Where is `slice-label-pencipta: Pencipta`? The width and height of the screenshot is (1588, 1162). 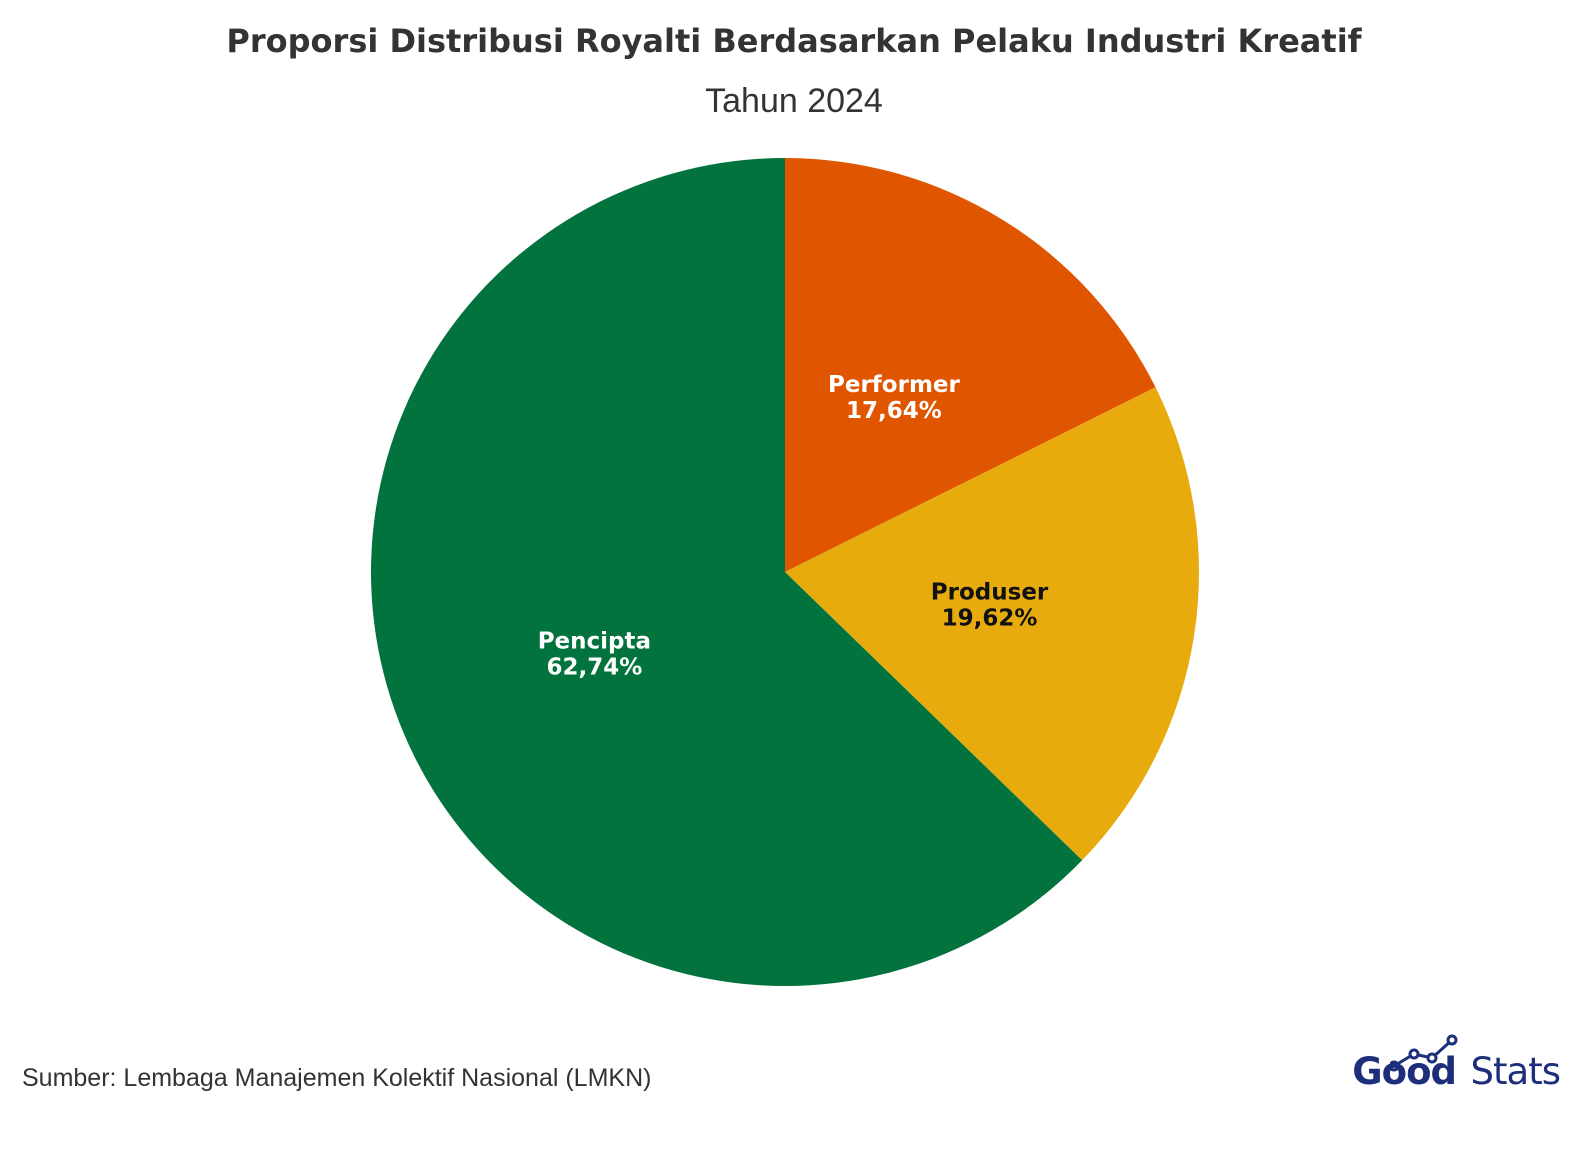
slice-label-pencipta: Pencipta is located at coordinates (594, 642).